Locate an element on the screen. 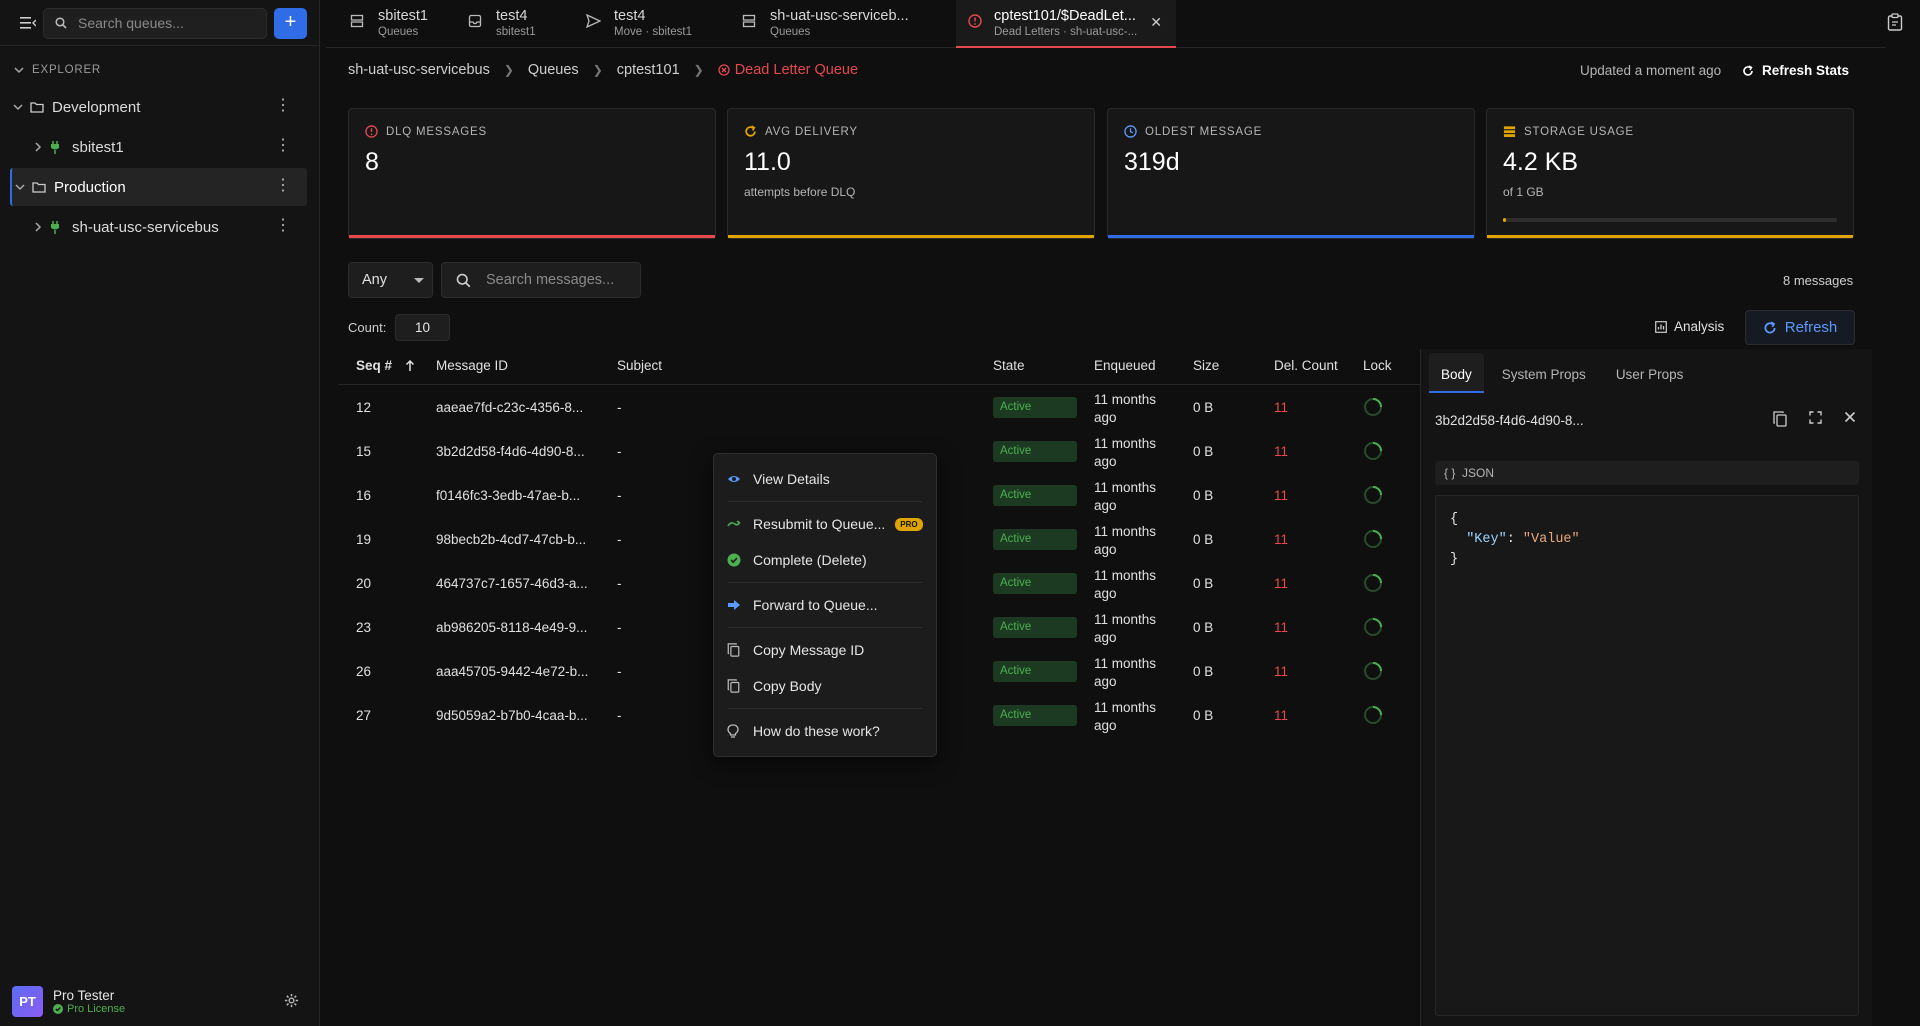  column-message-id: Message ID is located at coordinates (472, 365).